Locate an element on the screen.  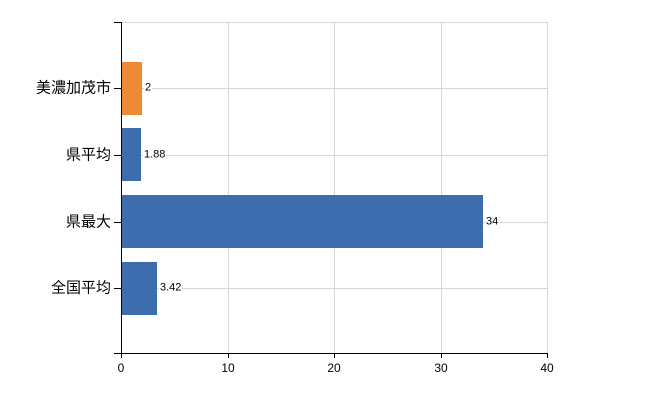
value-label: 34 is located at coordinates (492, 222).